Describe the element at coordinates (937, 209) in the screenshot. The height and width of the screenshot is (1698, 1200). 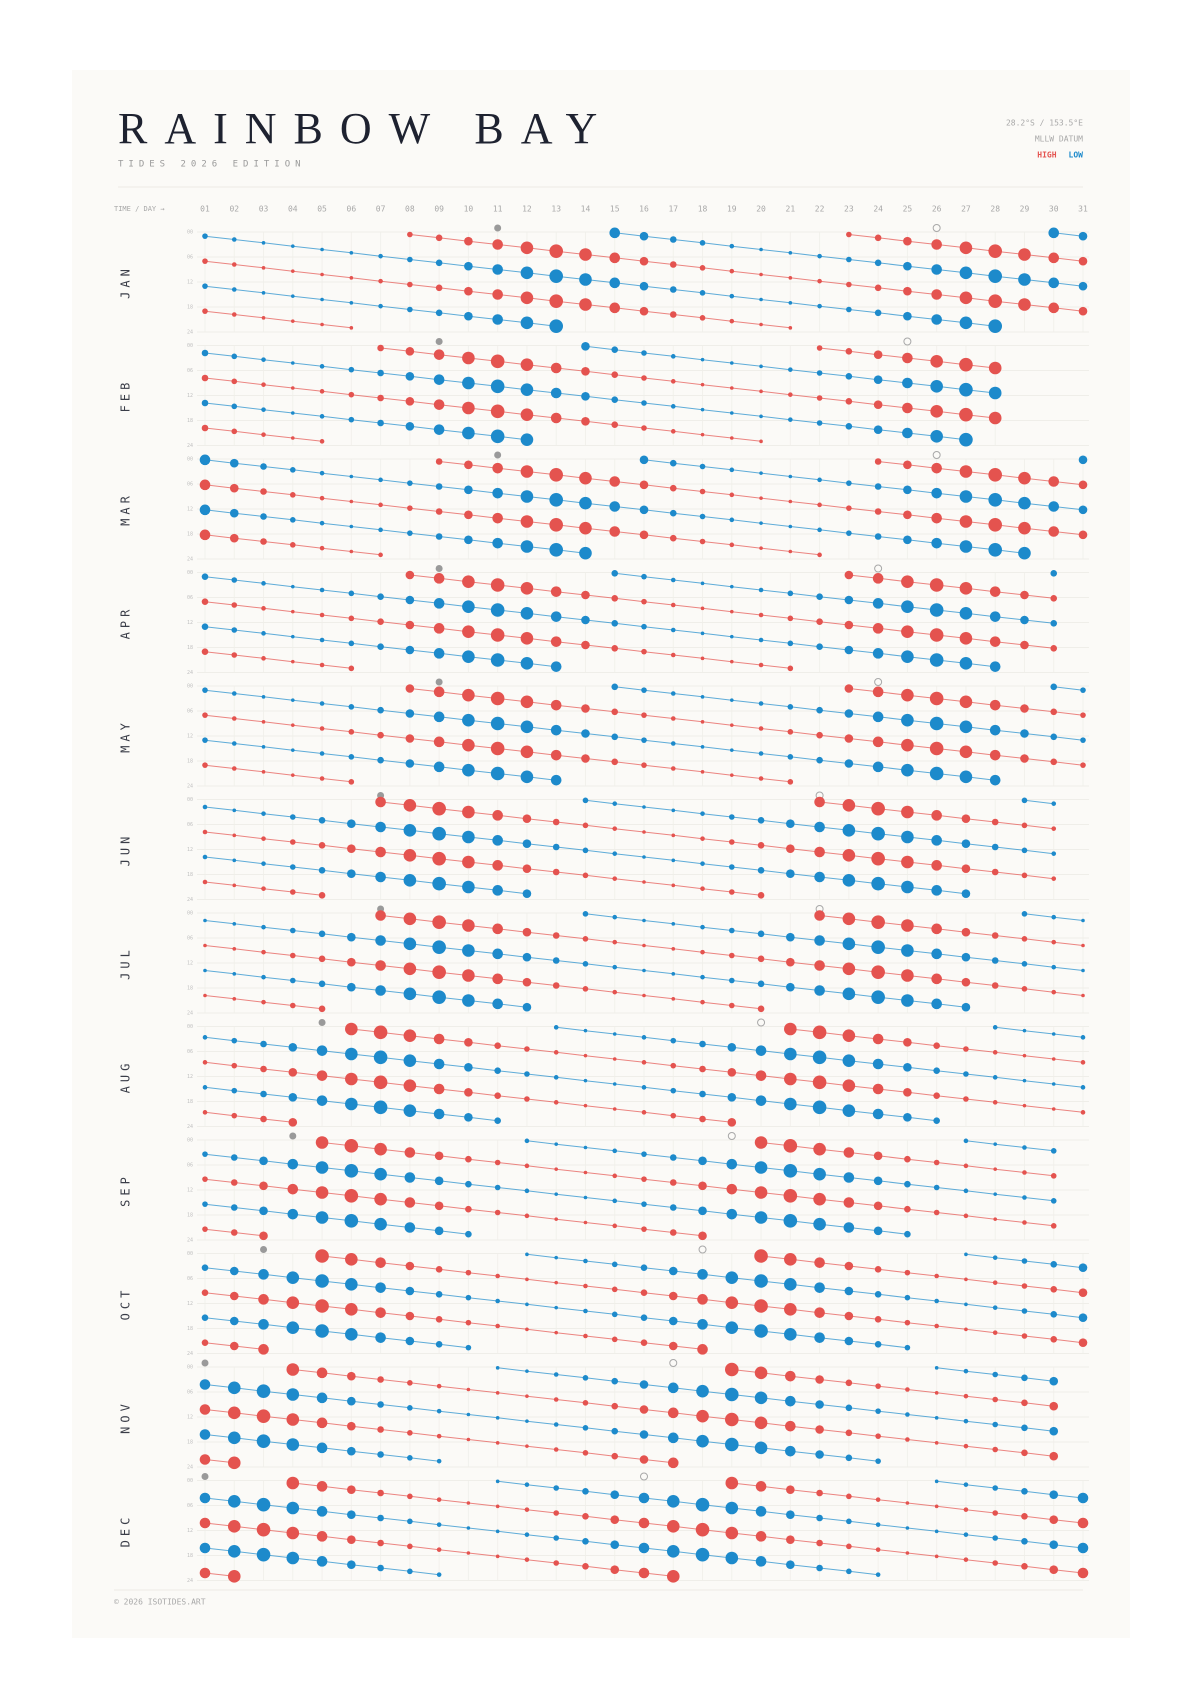
I see `x-tick-label: 26` at that location.